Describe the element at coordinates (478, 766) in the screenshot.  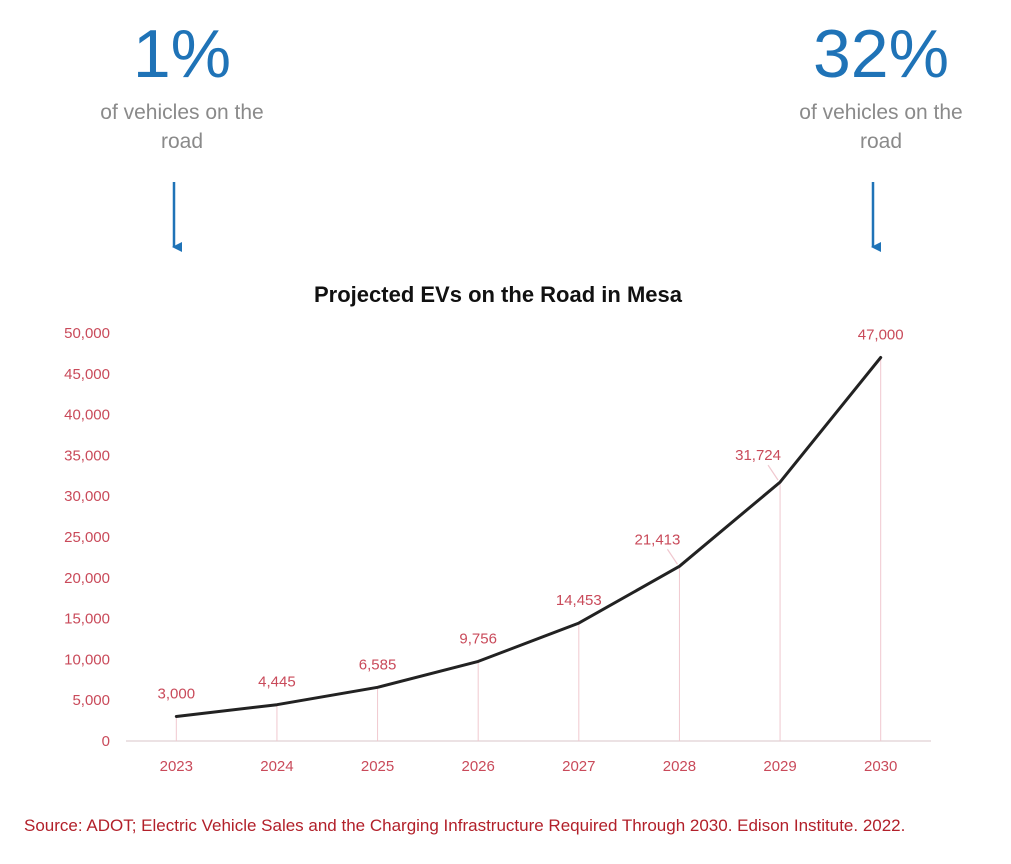
I see `x-tick-label: 2026` at that location.